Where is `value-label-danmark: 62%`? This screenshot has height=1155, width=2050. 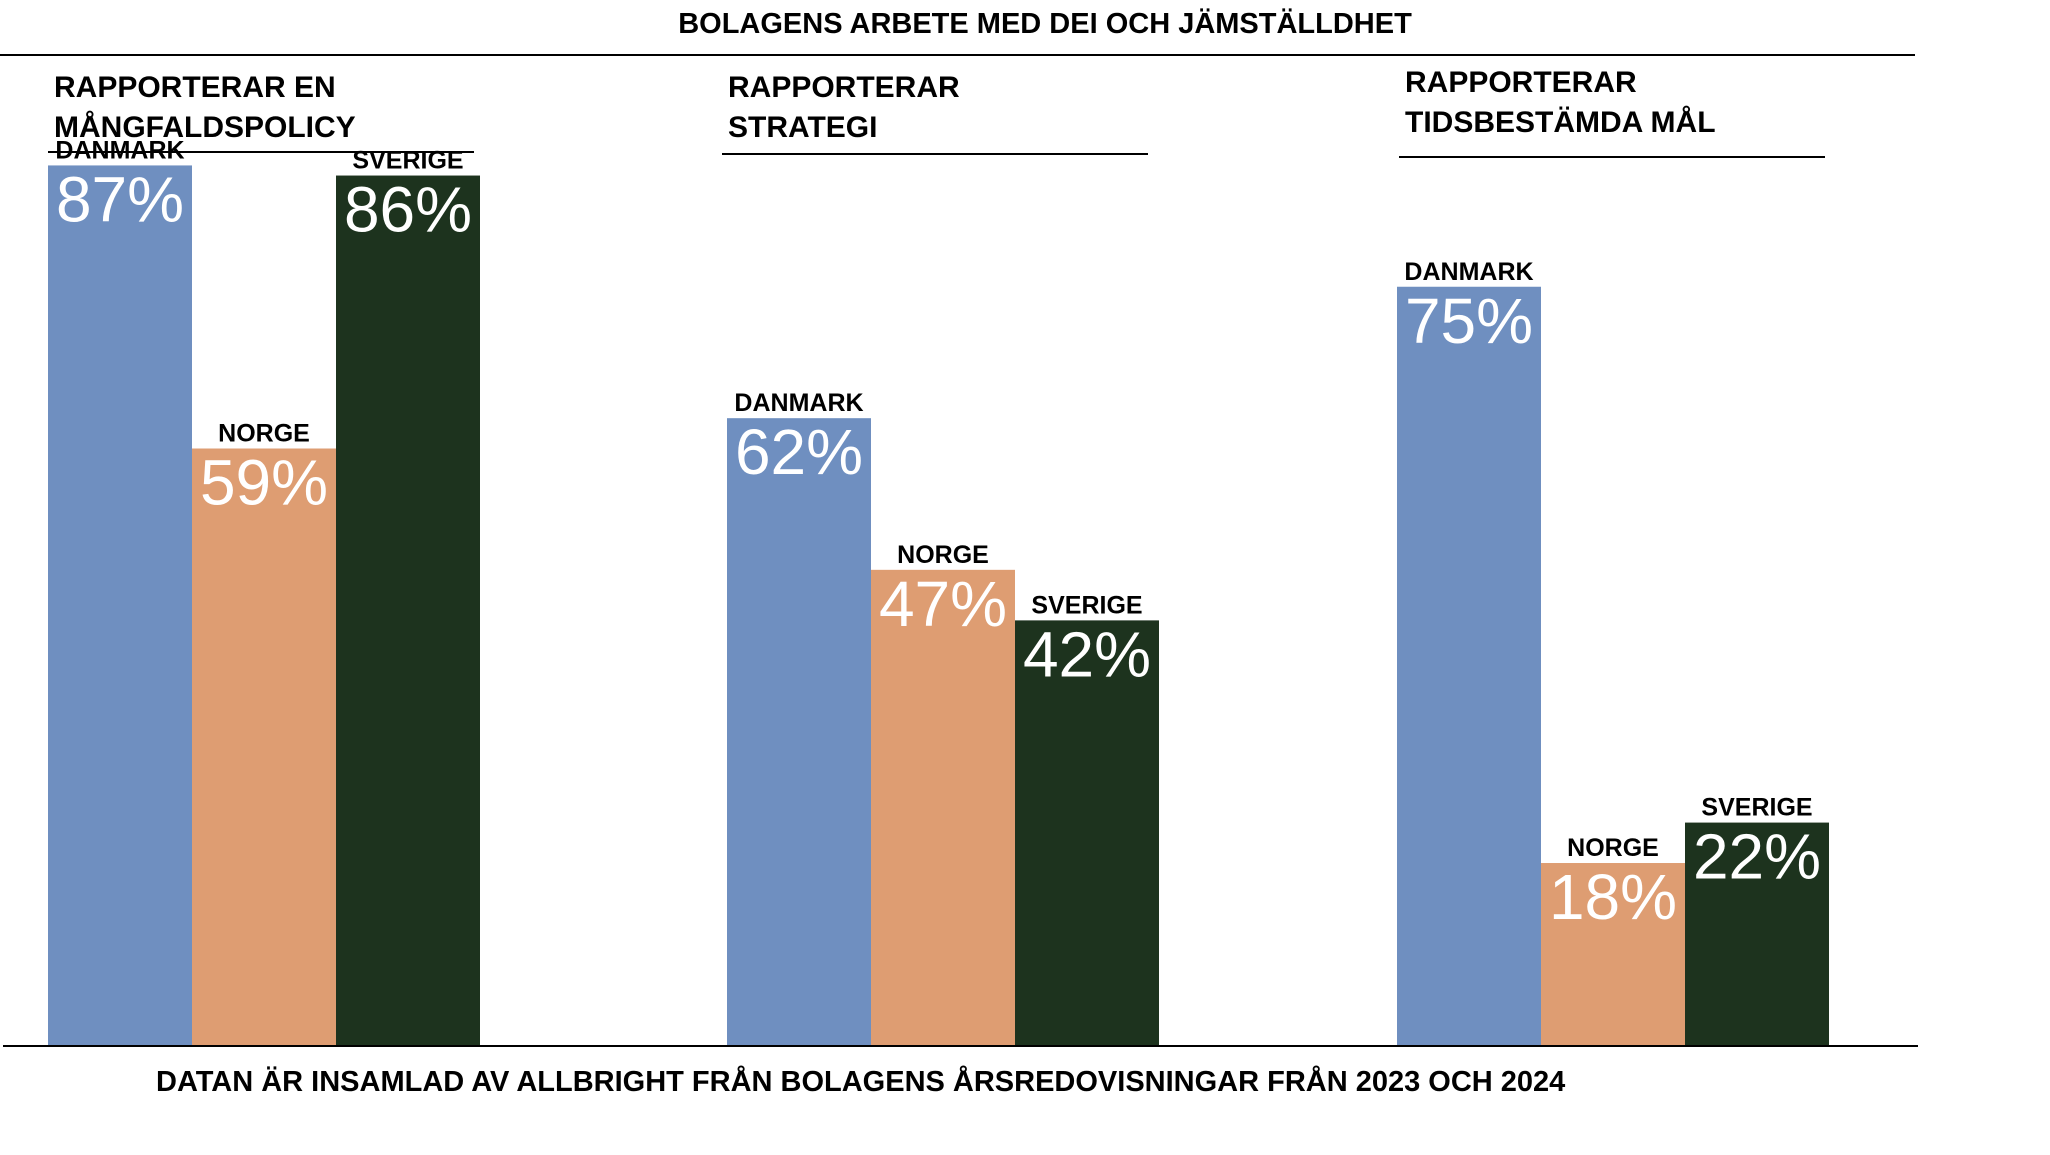 value-label-danmark: 62% is located at coordinates (799, 452).